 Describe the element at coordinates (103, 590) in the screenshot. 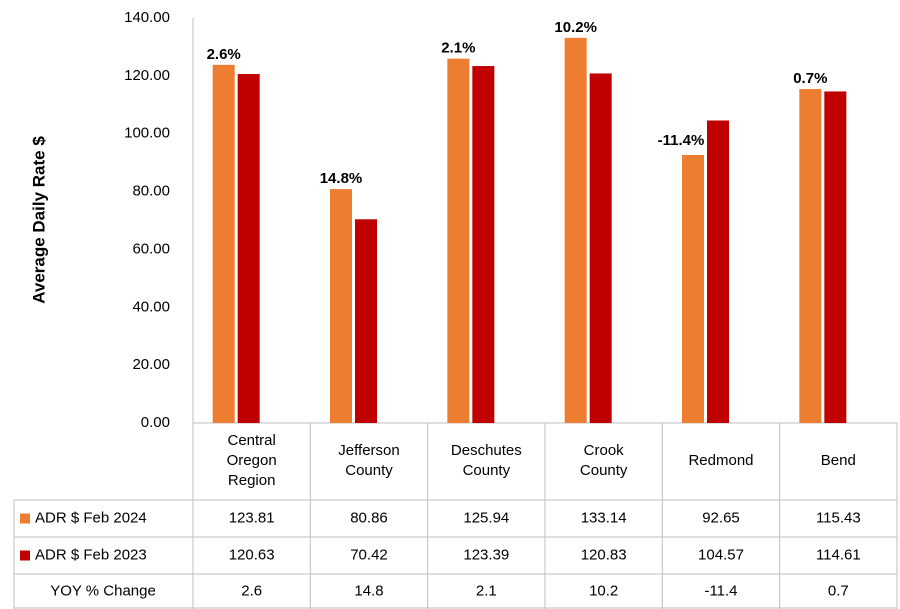

I see `row-label: YOY % Change` at that location.